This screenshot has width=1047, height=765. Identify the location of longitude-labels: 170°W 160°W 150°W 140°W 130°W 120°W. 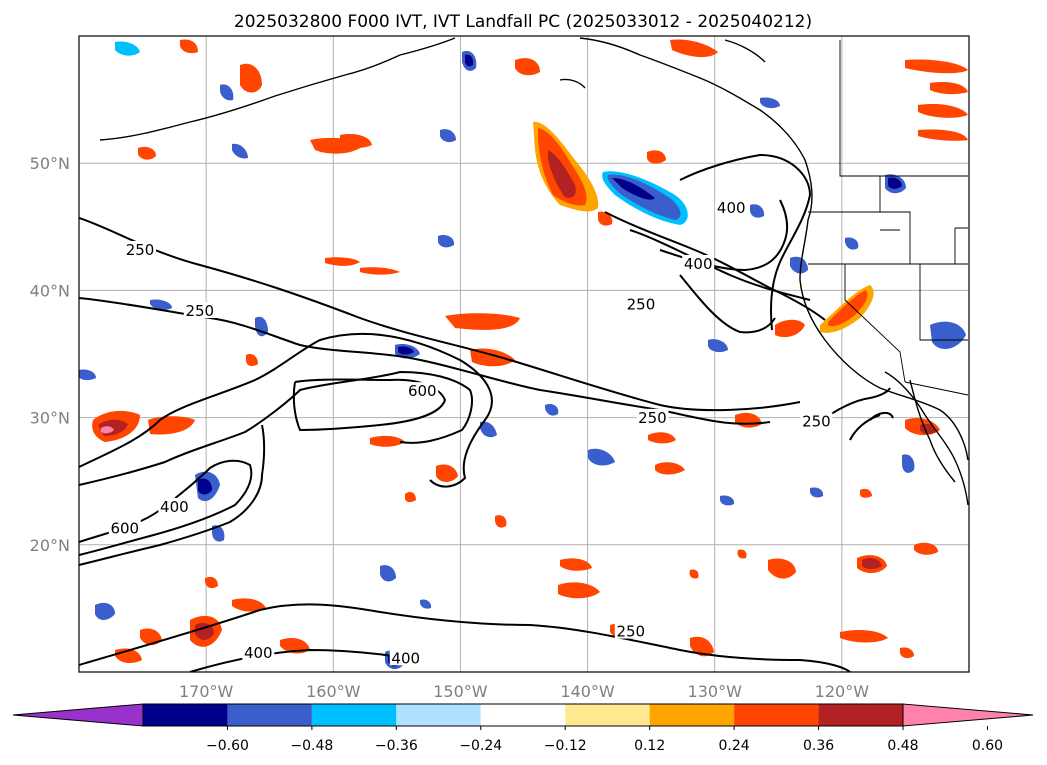
(524, 691).